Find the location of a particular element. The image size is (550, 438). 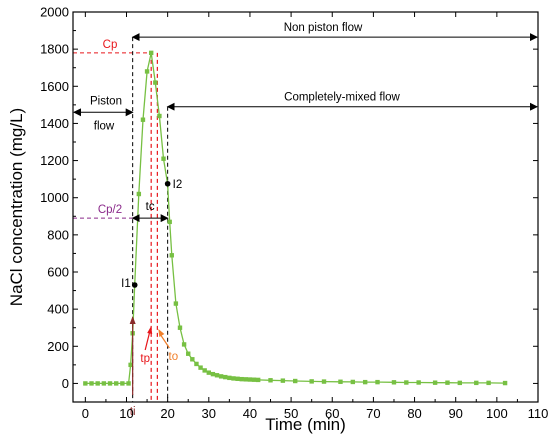

y-axis-title: NaCl concentration (mg/L) is located at coordinates (16, 207).